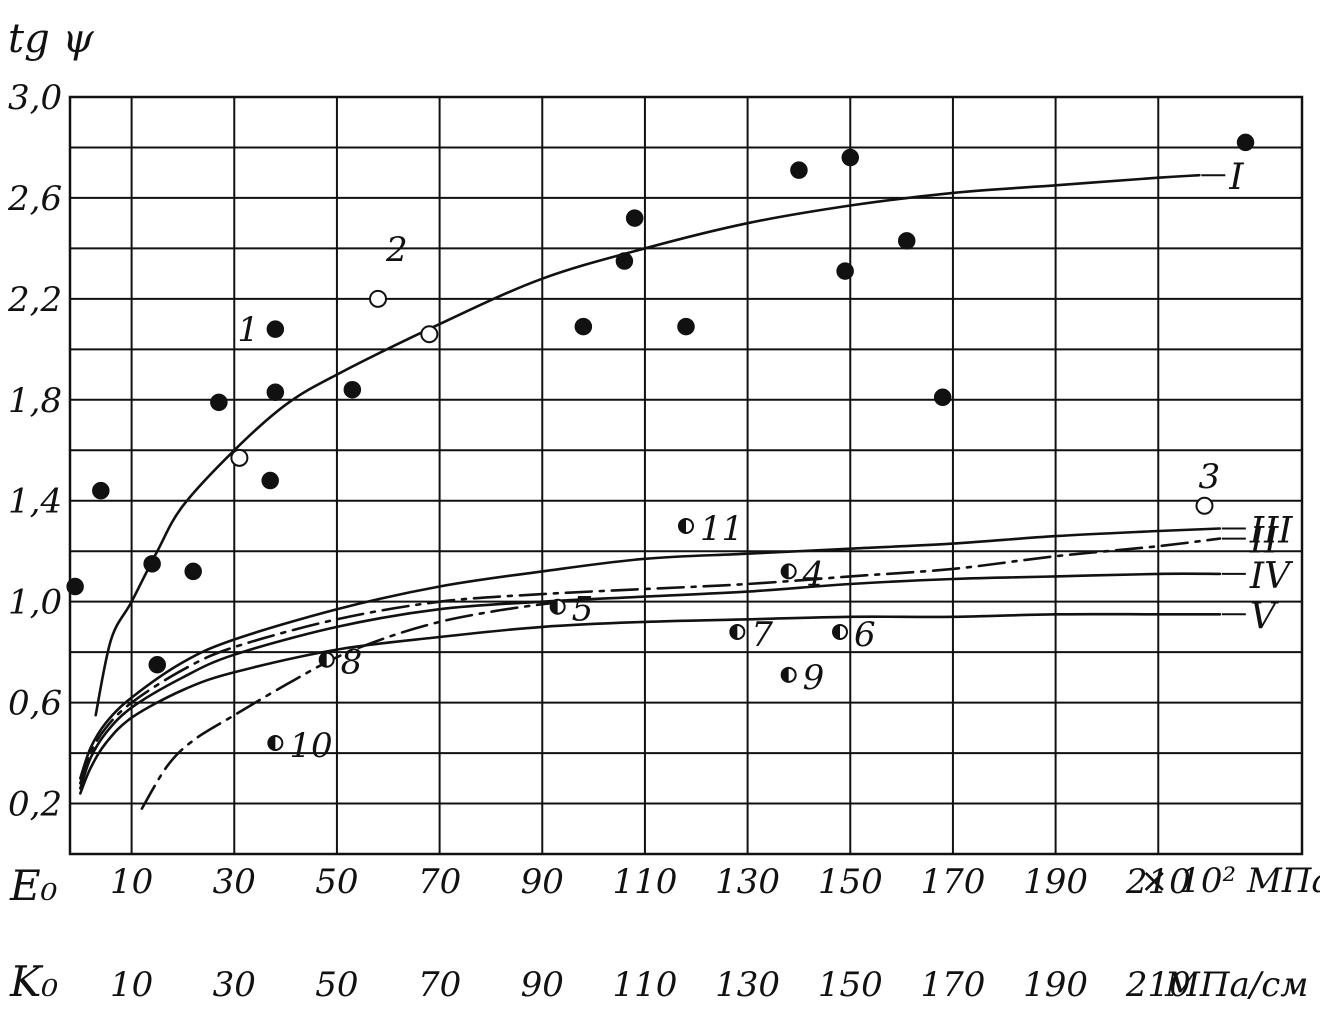  I want to click on y-tick-label: 1,0, so click(35, 603).